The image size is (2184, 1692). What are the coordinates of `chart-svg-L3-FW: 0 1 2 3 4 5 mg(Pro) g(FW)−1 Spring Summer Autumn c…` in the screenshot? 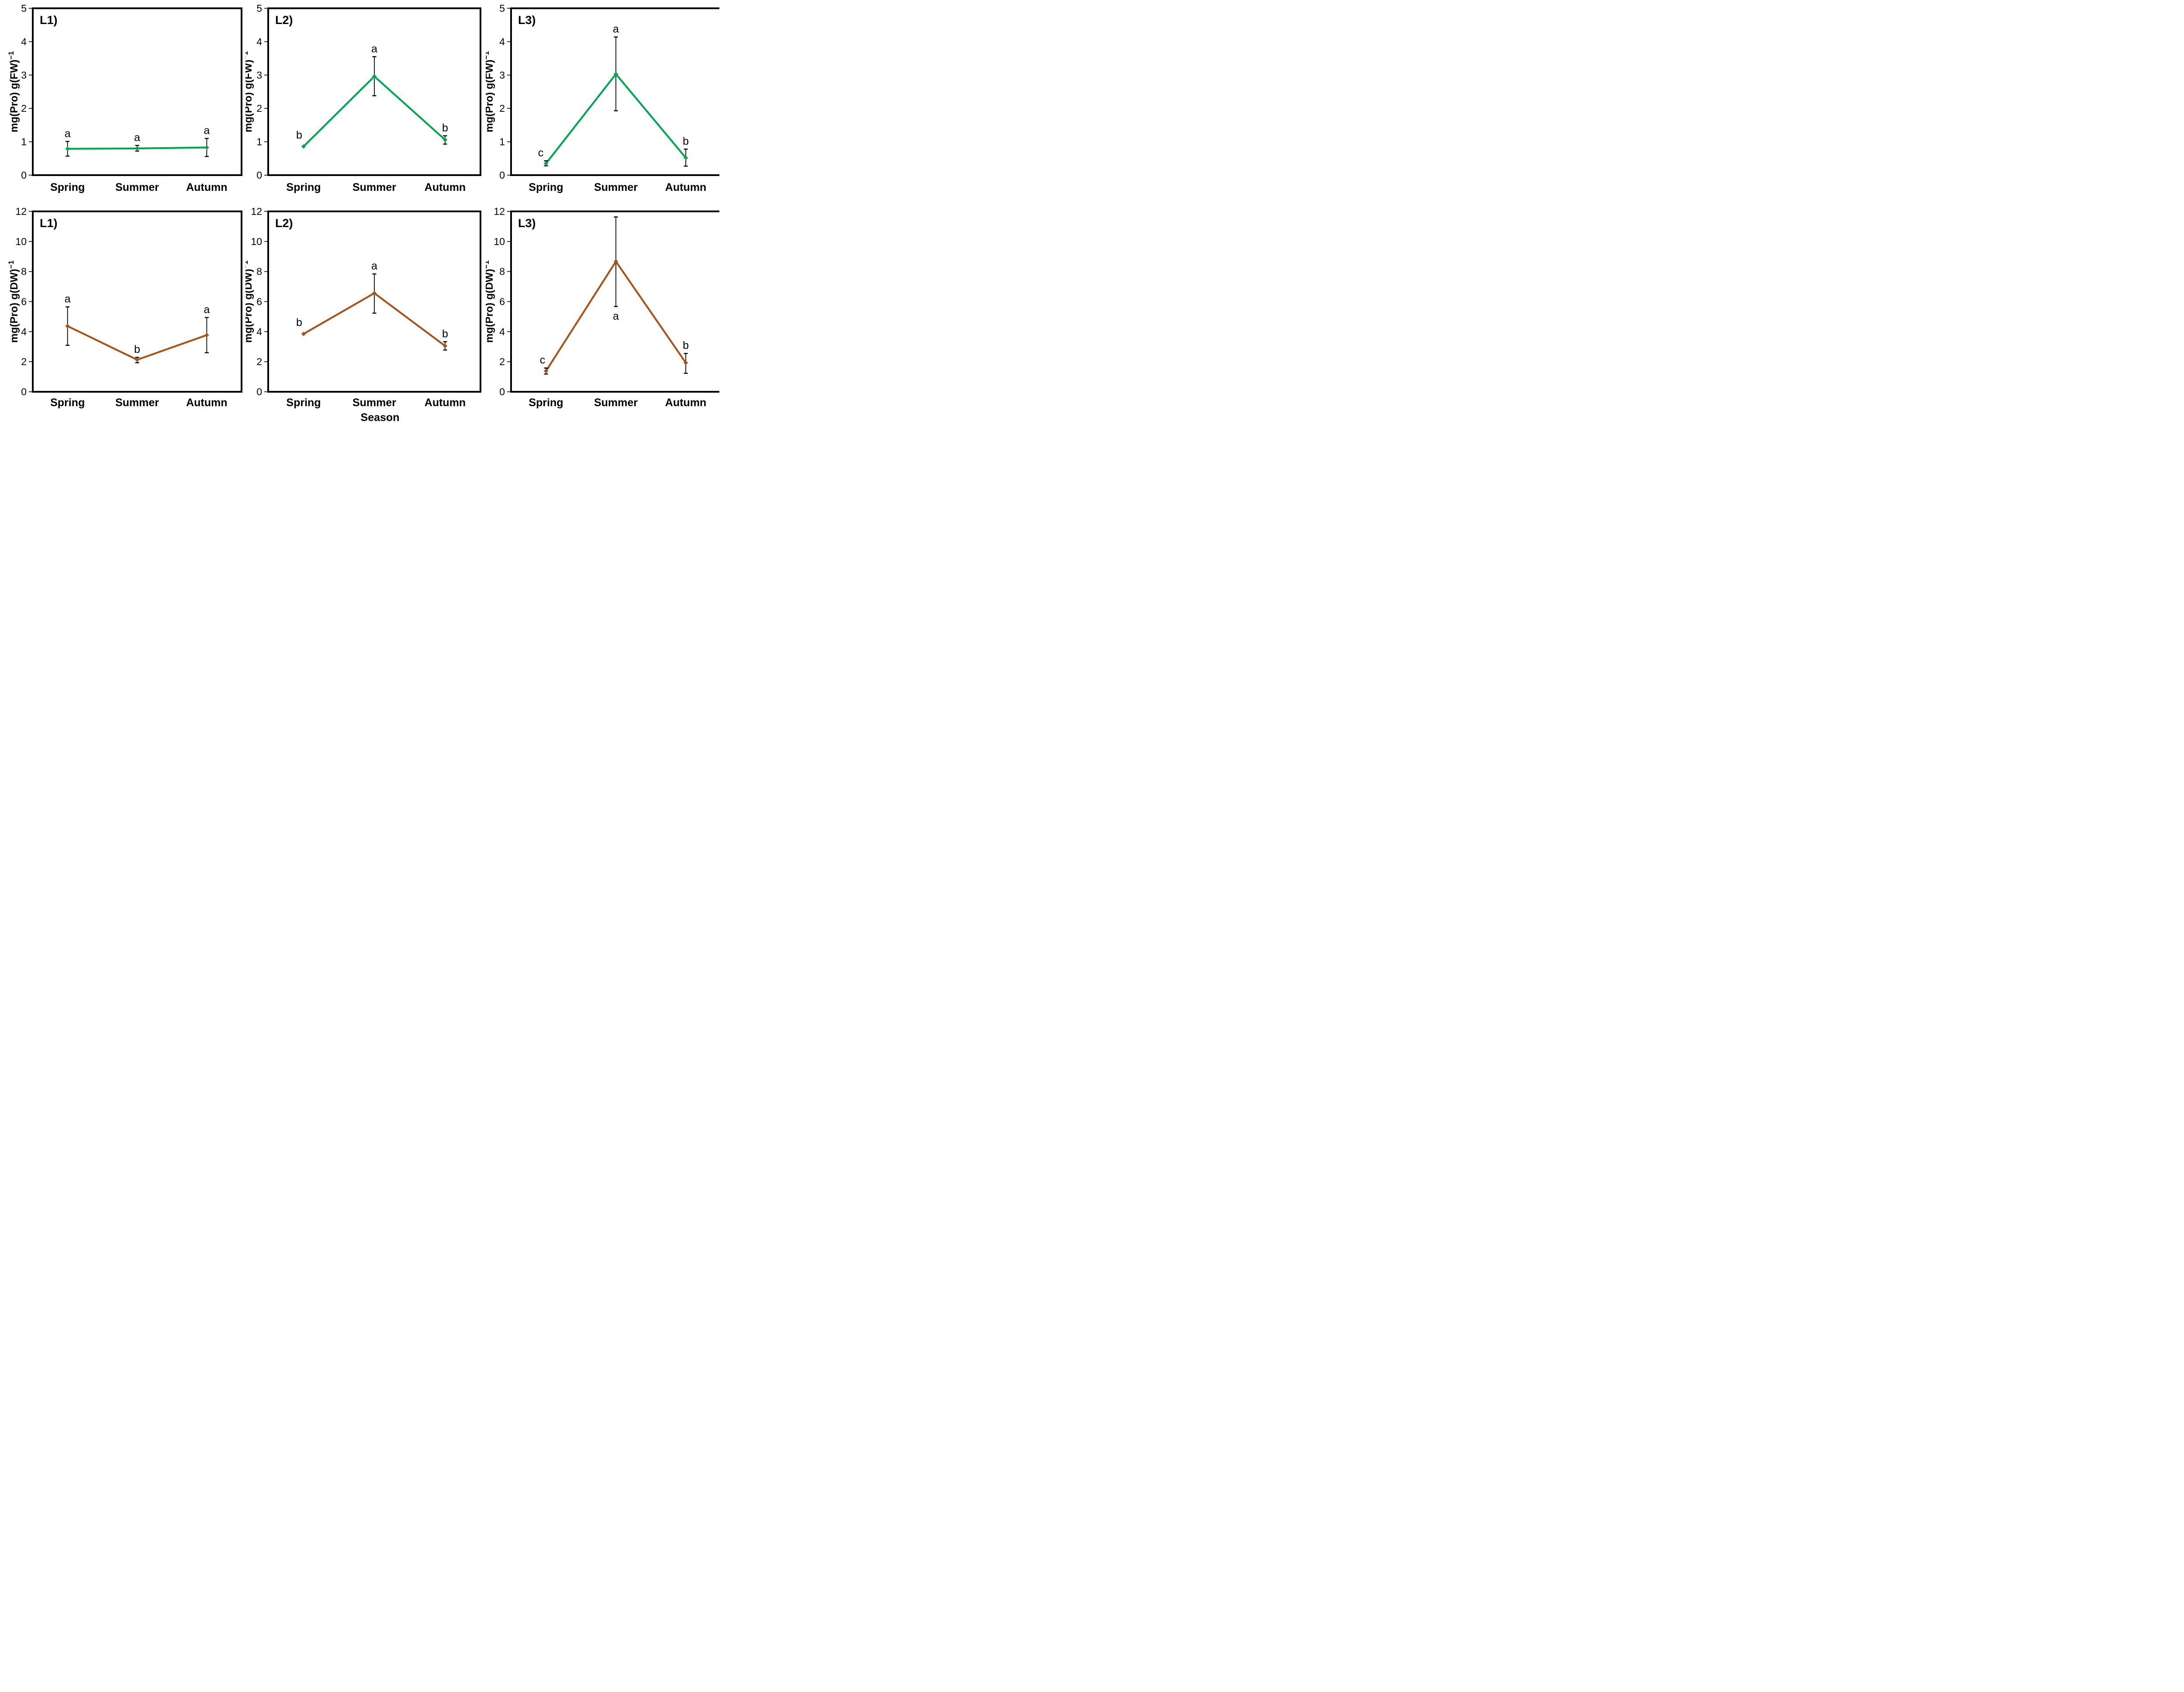 It's located at (602, 98).